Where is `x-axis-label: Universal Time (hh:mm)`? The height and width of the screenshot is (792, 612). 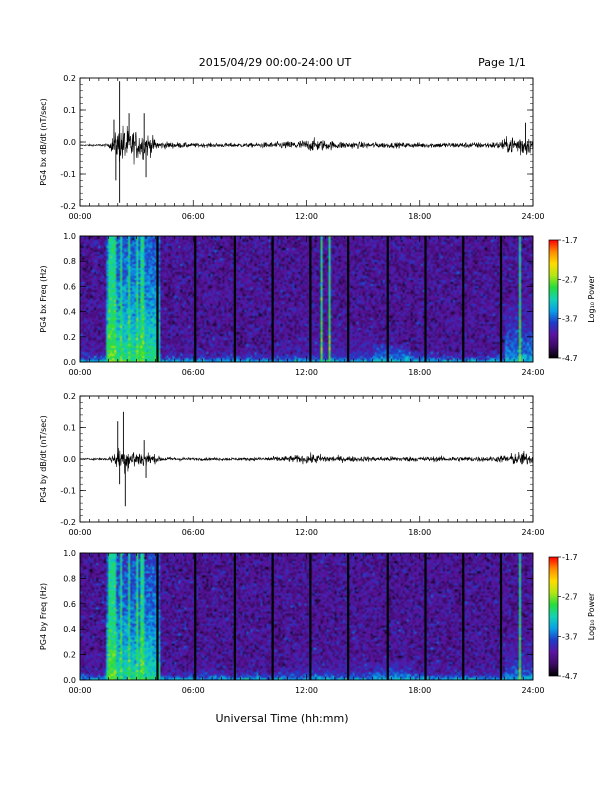
x-axis-label: Universal Time (hh:mm) is located at coordinates (282, 718).